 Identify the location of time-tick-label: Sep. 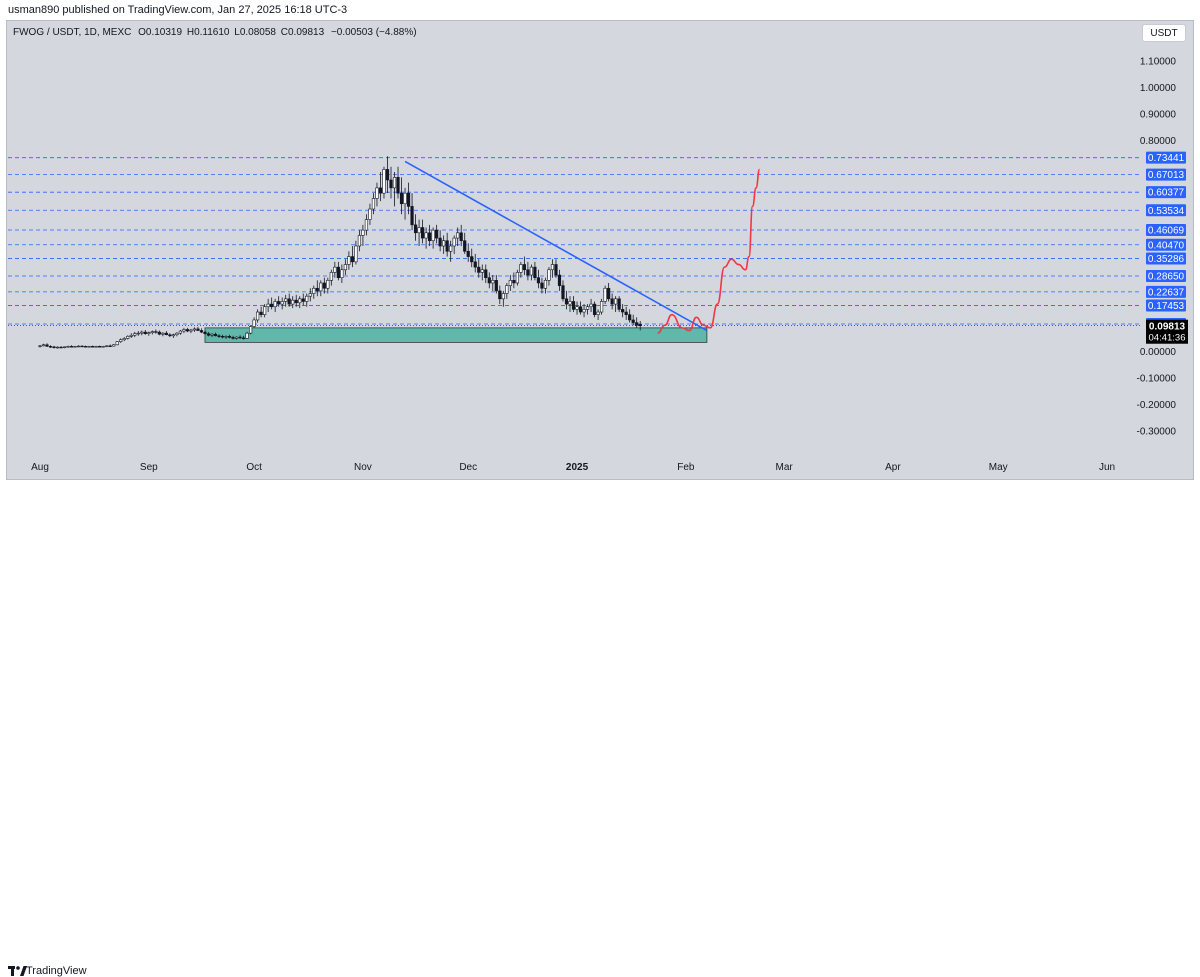
(149, 467).